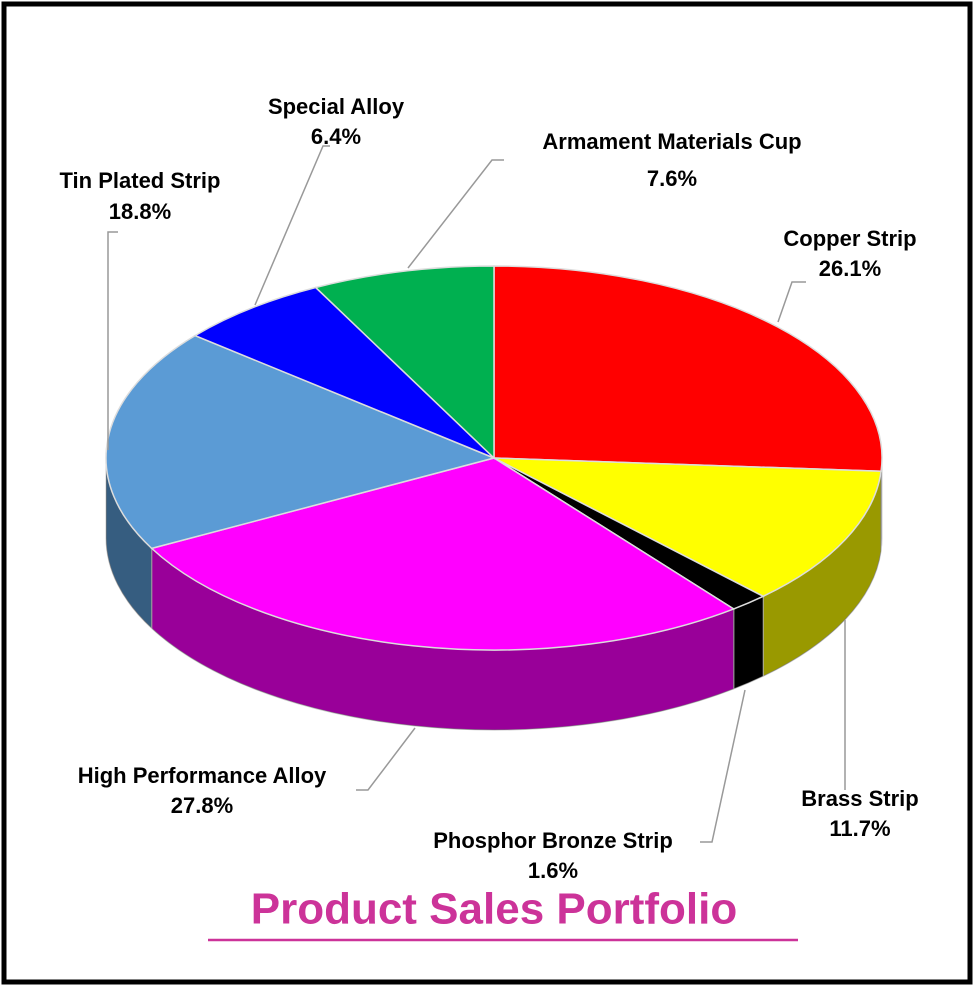  Describe the element at coordinates (336, 106) in the screenshot. I see `slice-label: Special Alloy` at that location.